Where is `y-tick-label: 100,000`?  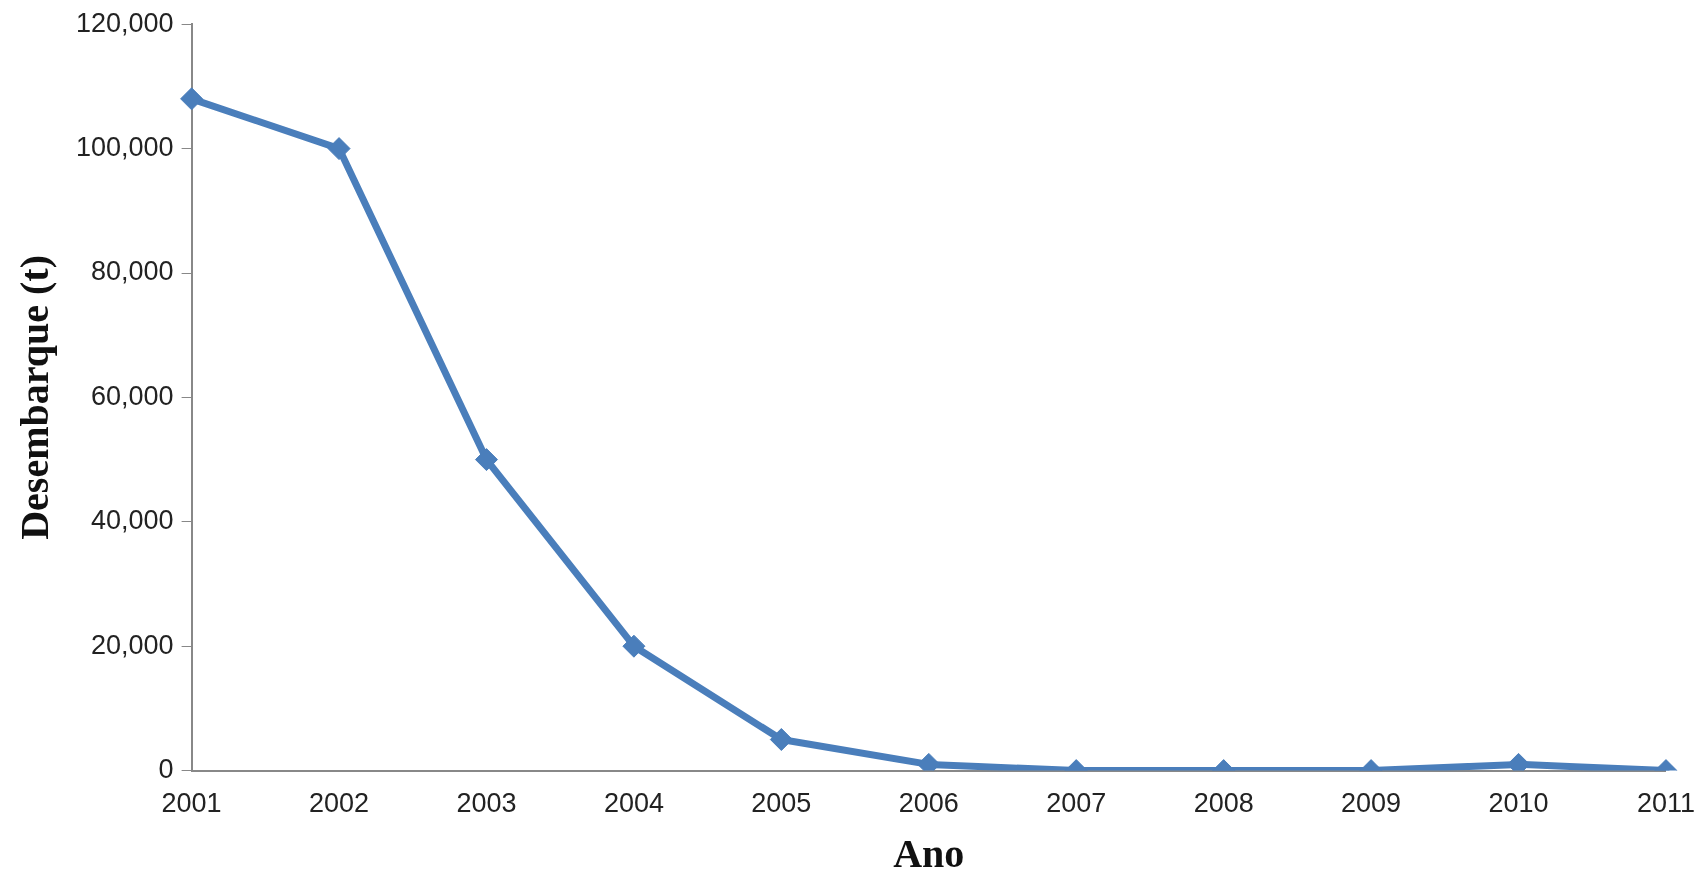
y-tick-label: 100,000 is located at coordinates (124, 147).